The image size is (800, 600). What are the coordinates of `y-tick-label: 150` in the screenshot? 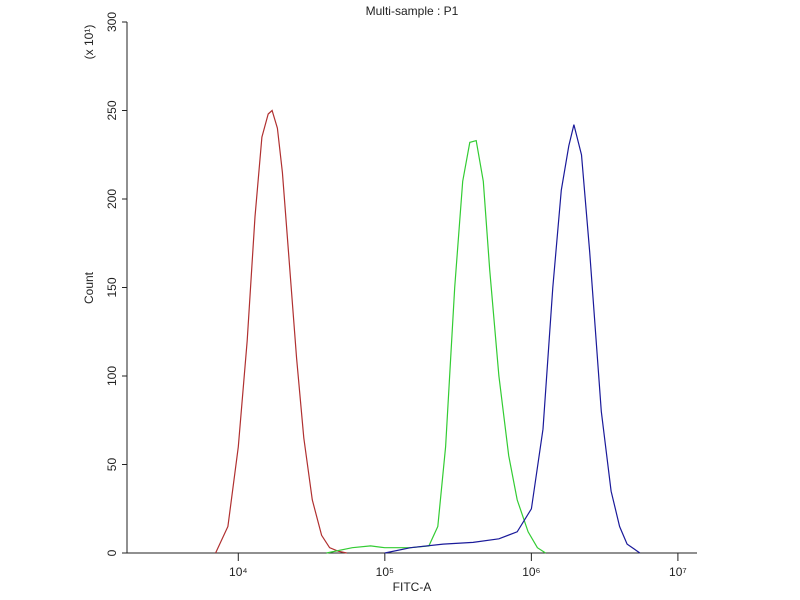 It's located at (112, 287).